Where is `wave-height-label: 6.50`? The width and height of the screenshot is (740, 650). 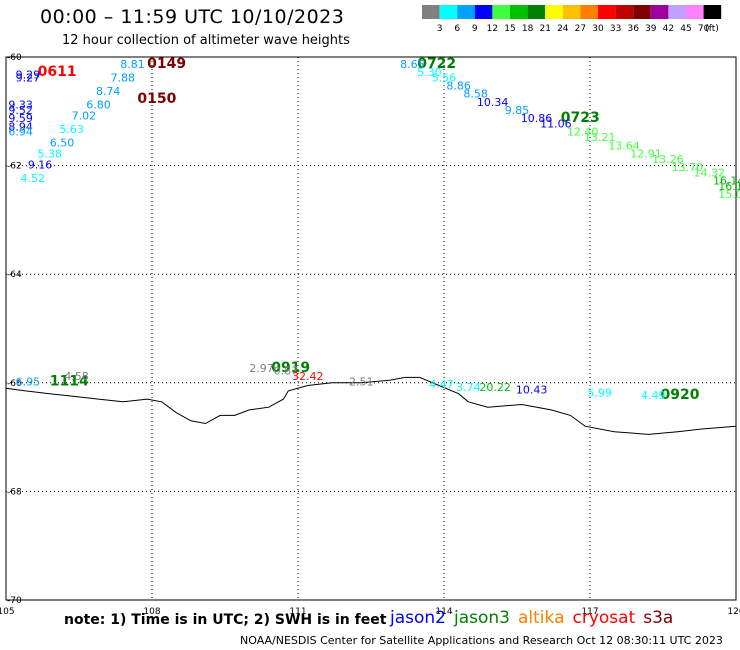 wave-height-label: 6.50 is located at coordinates (62, 143).